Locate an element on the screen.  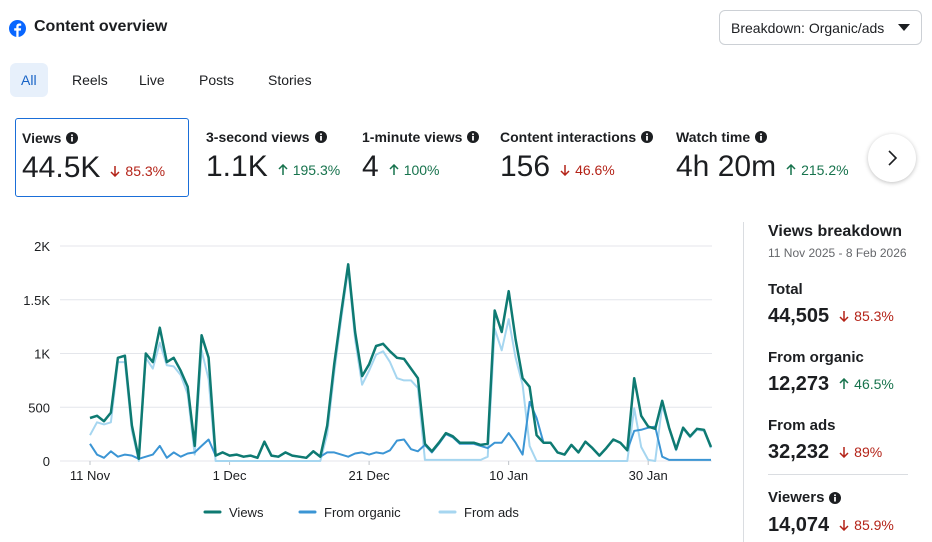
label-text: From ads is located at coordinates (802, 425).